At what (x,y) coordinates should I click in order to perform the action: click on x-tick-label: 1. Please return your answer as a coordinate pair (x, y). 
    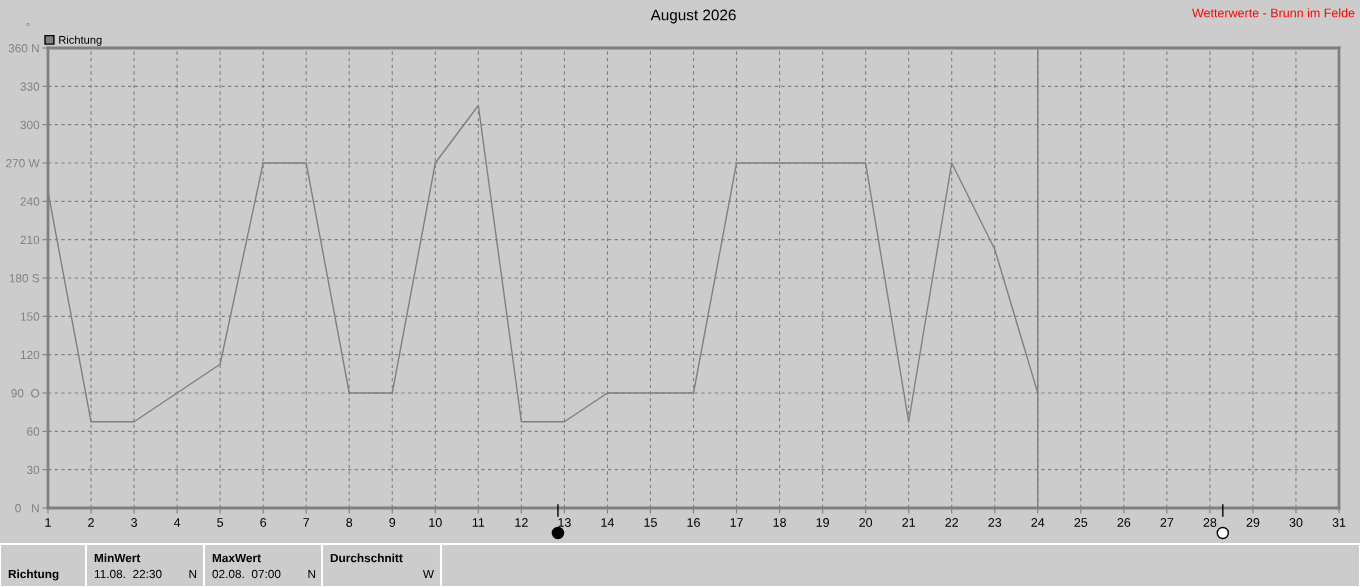
    Looking at the image, I should click on (48, 522).